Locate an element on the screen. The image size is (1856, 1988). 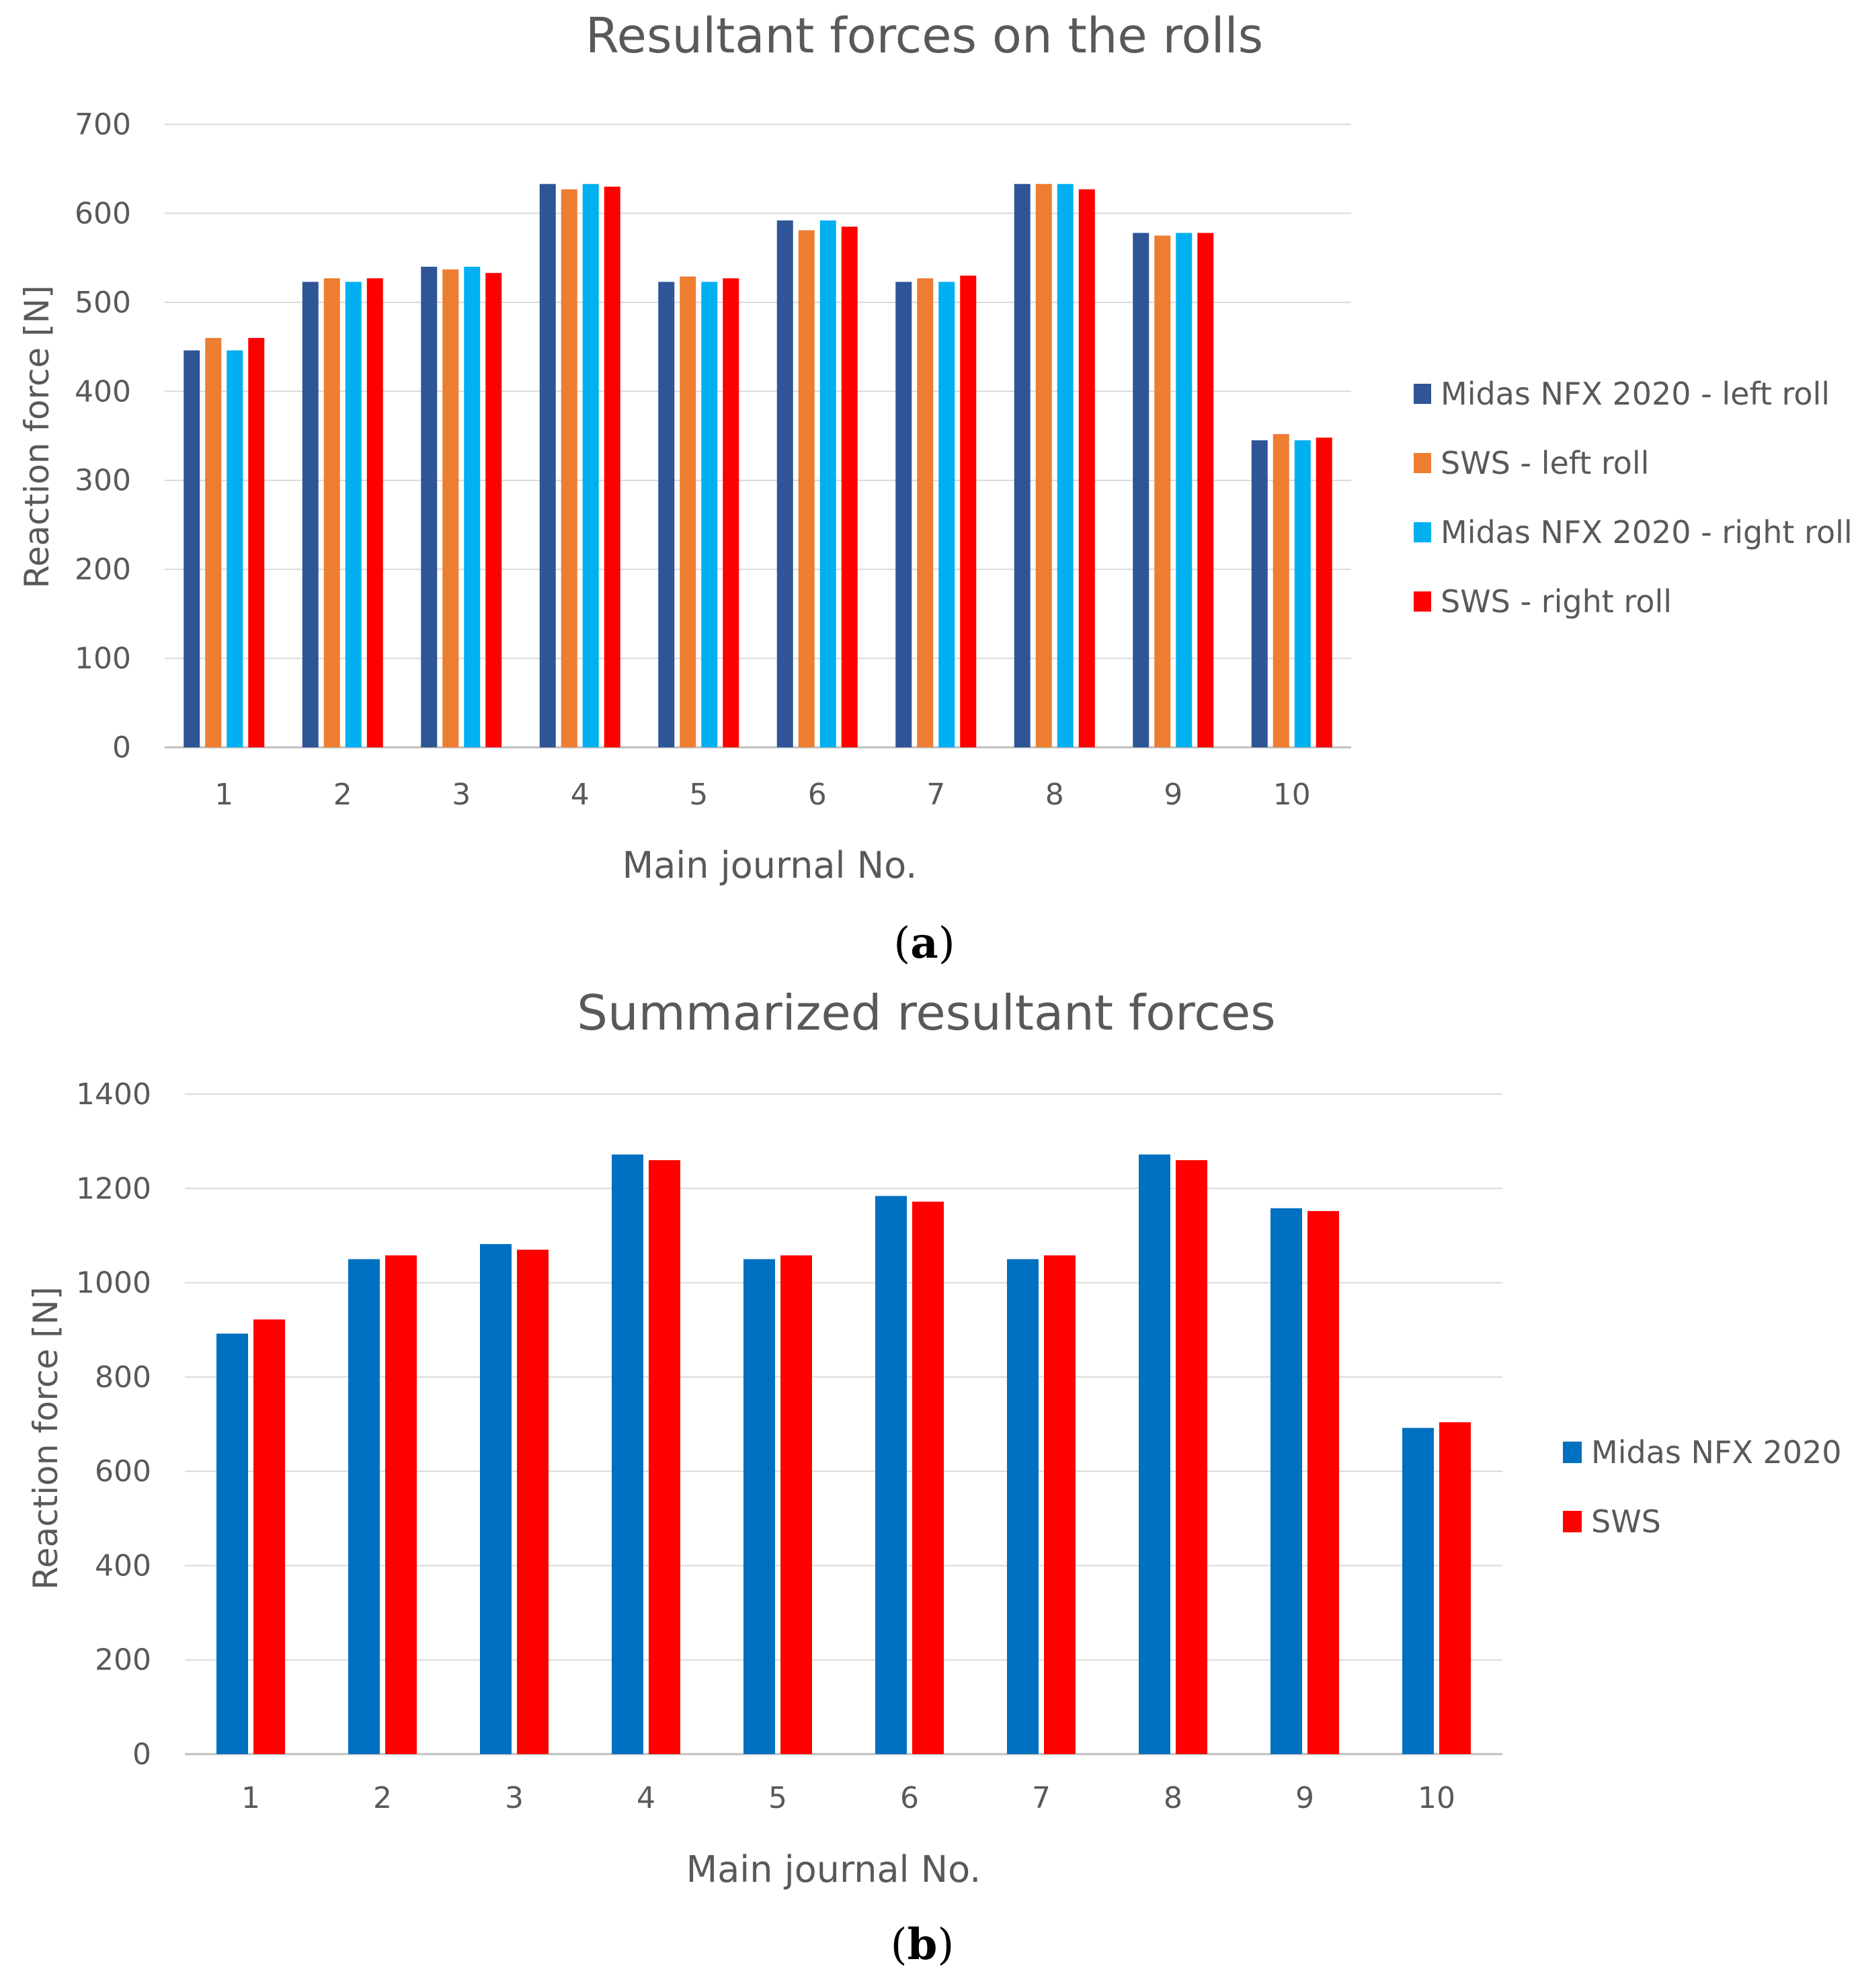
y-tick-label: 700 is located at coordinates (103, 125).